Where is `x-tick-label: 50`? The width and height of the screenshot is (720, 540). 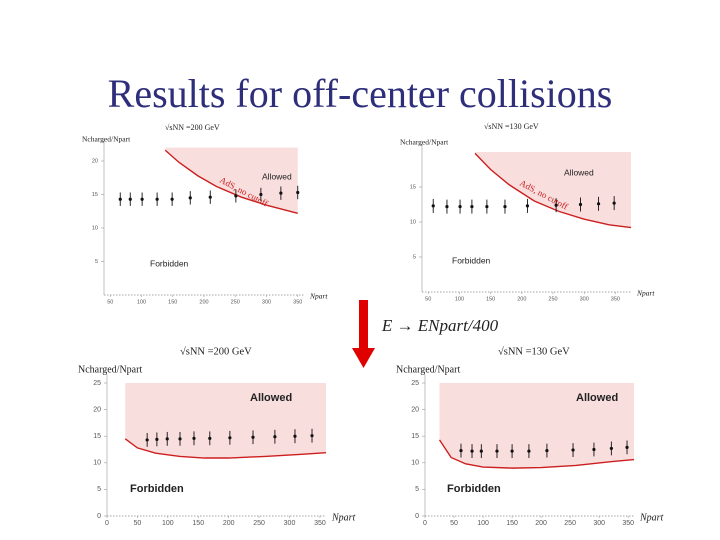
x-tick-label: 50 is located at coordinates (138, 523).